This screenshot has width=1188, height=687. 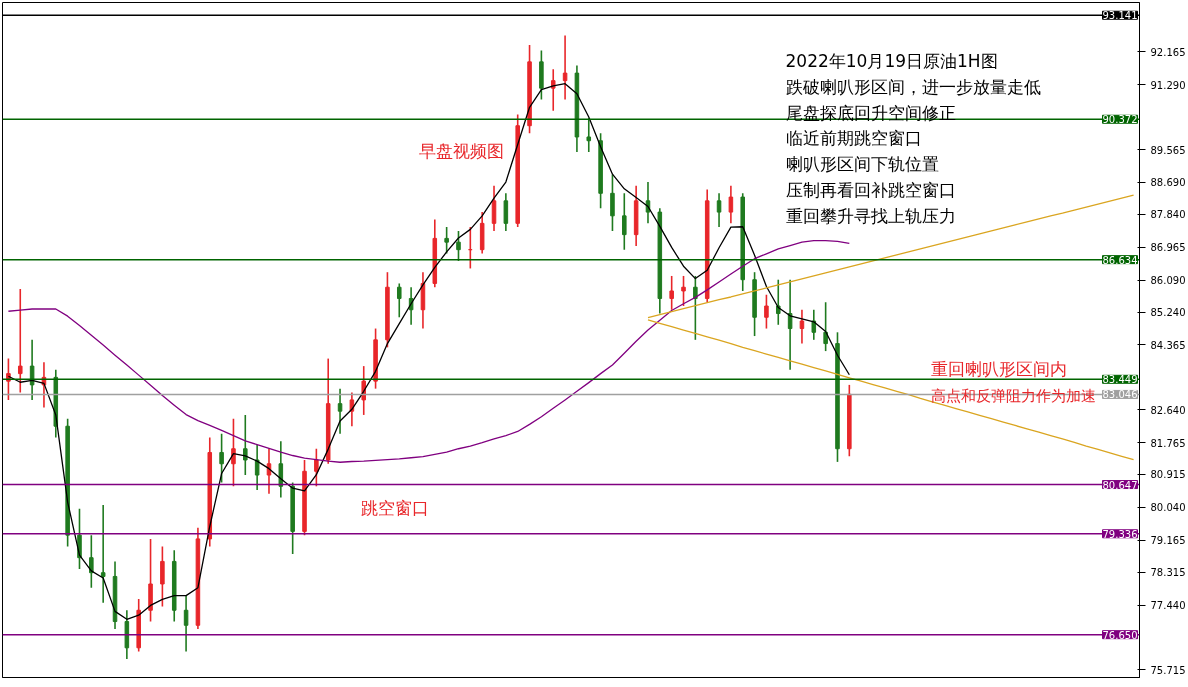 I want to click on y-tick-label: 80.915, so click(x=1168, y=475).